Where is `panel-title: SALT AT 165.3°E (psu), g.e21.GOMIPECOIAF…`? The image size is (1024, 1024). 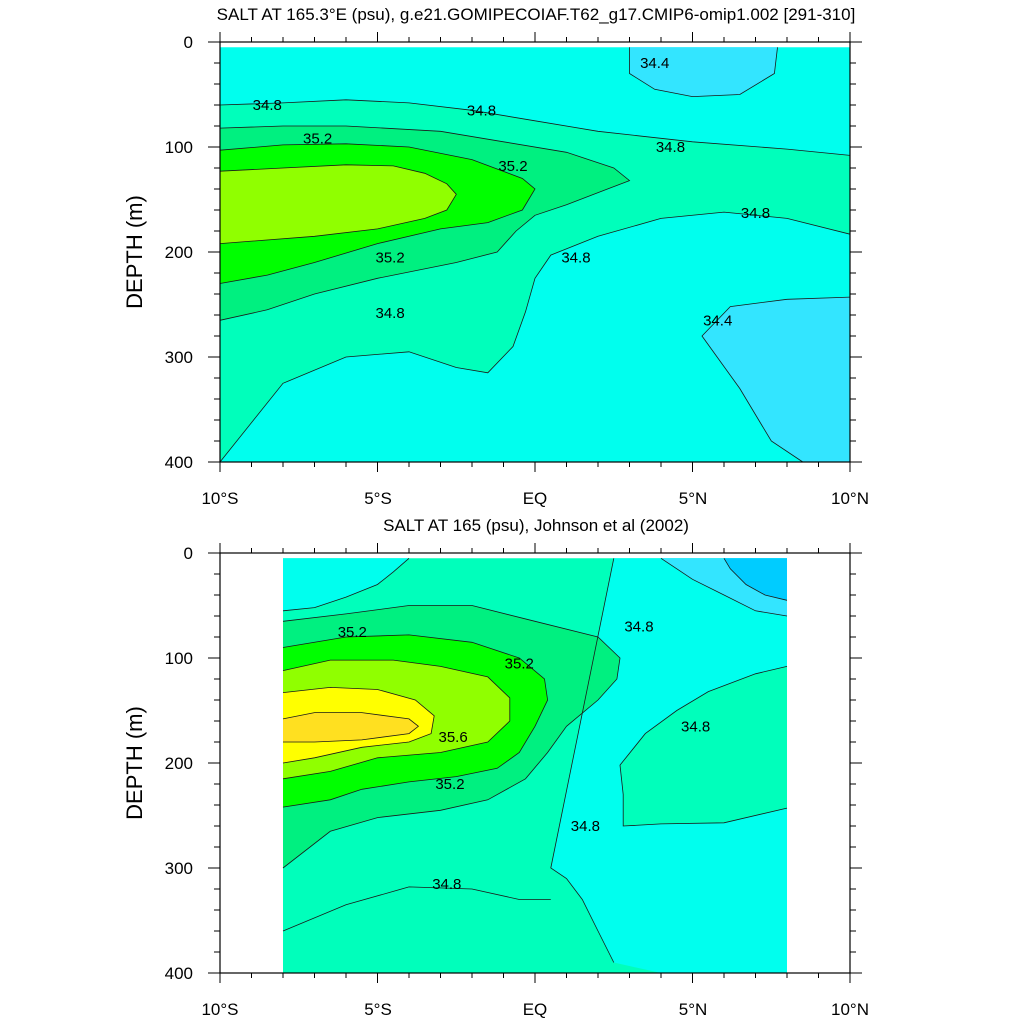 panel-title: SALT AT 165.3°E (psu), g.e21.GOMIPECOIAF… is located at coordinates (536, 14).